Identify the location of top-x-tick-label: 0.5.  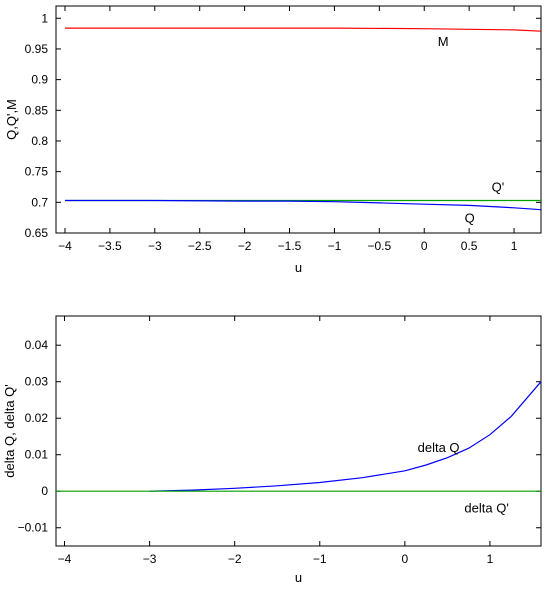
(469, 246).